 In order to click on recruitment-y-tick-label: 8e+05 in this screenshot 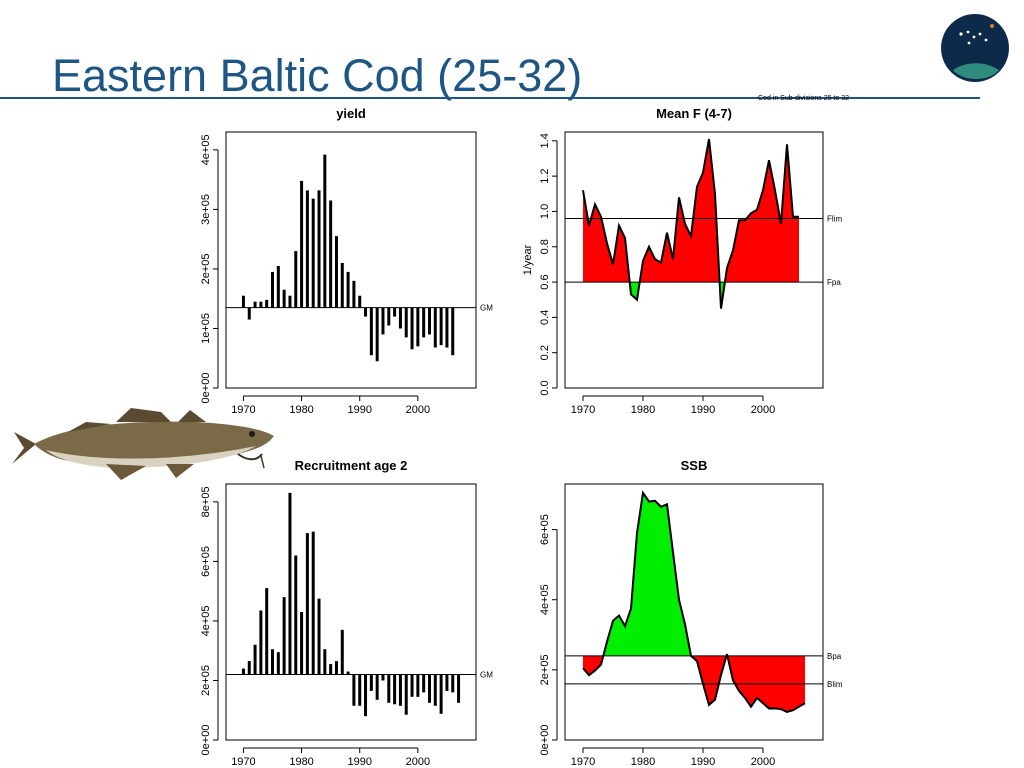, I will do `click(206, 501)`.